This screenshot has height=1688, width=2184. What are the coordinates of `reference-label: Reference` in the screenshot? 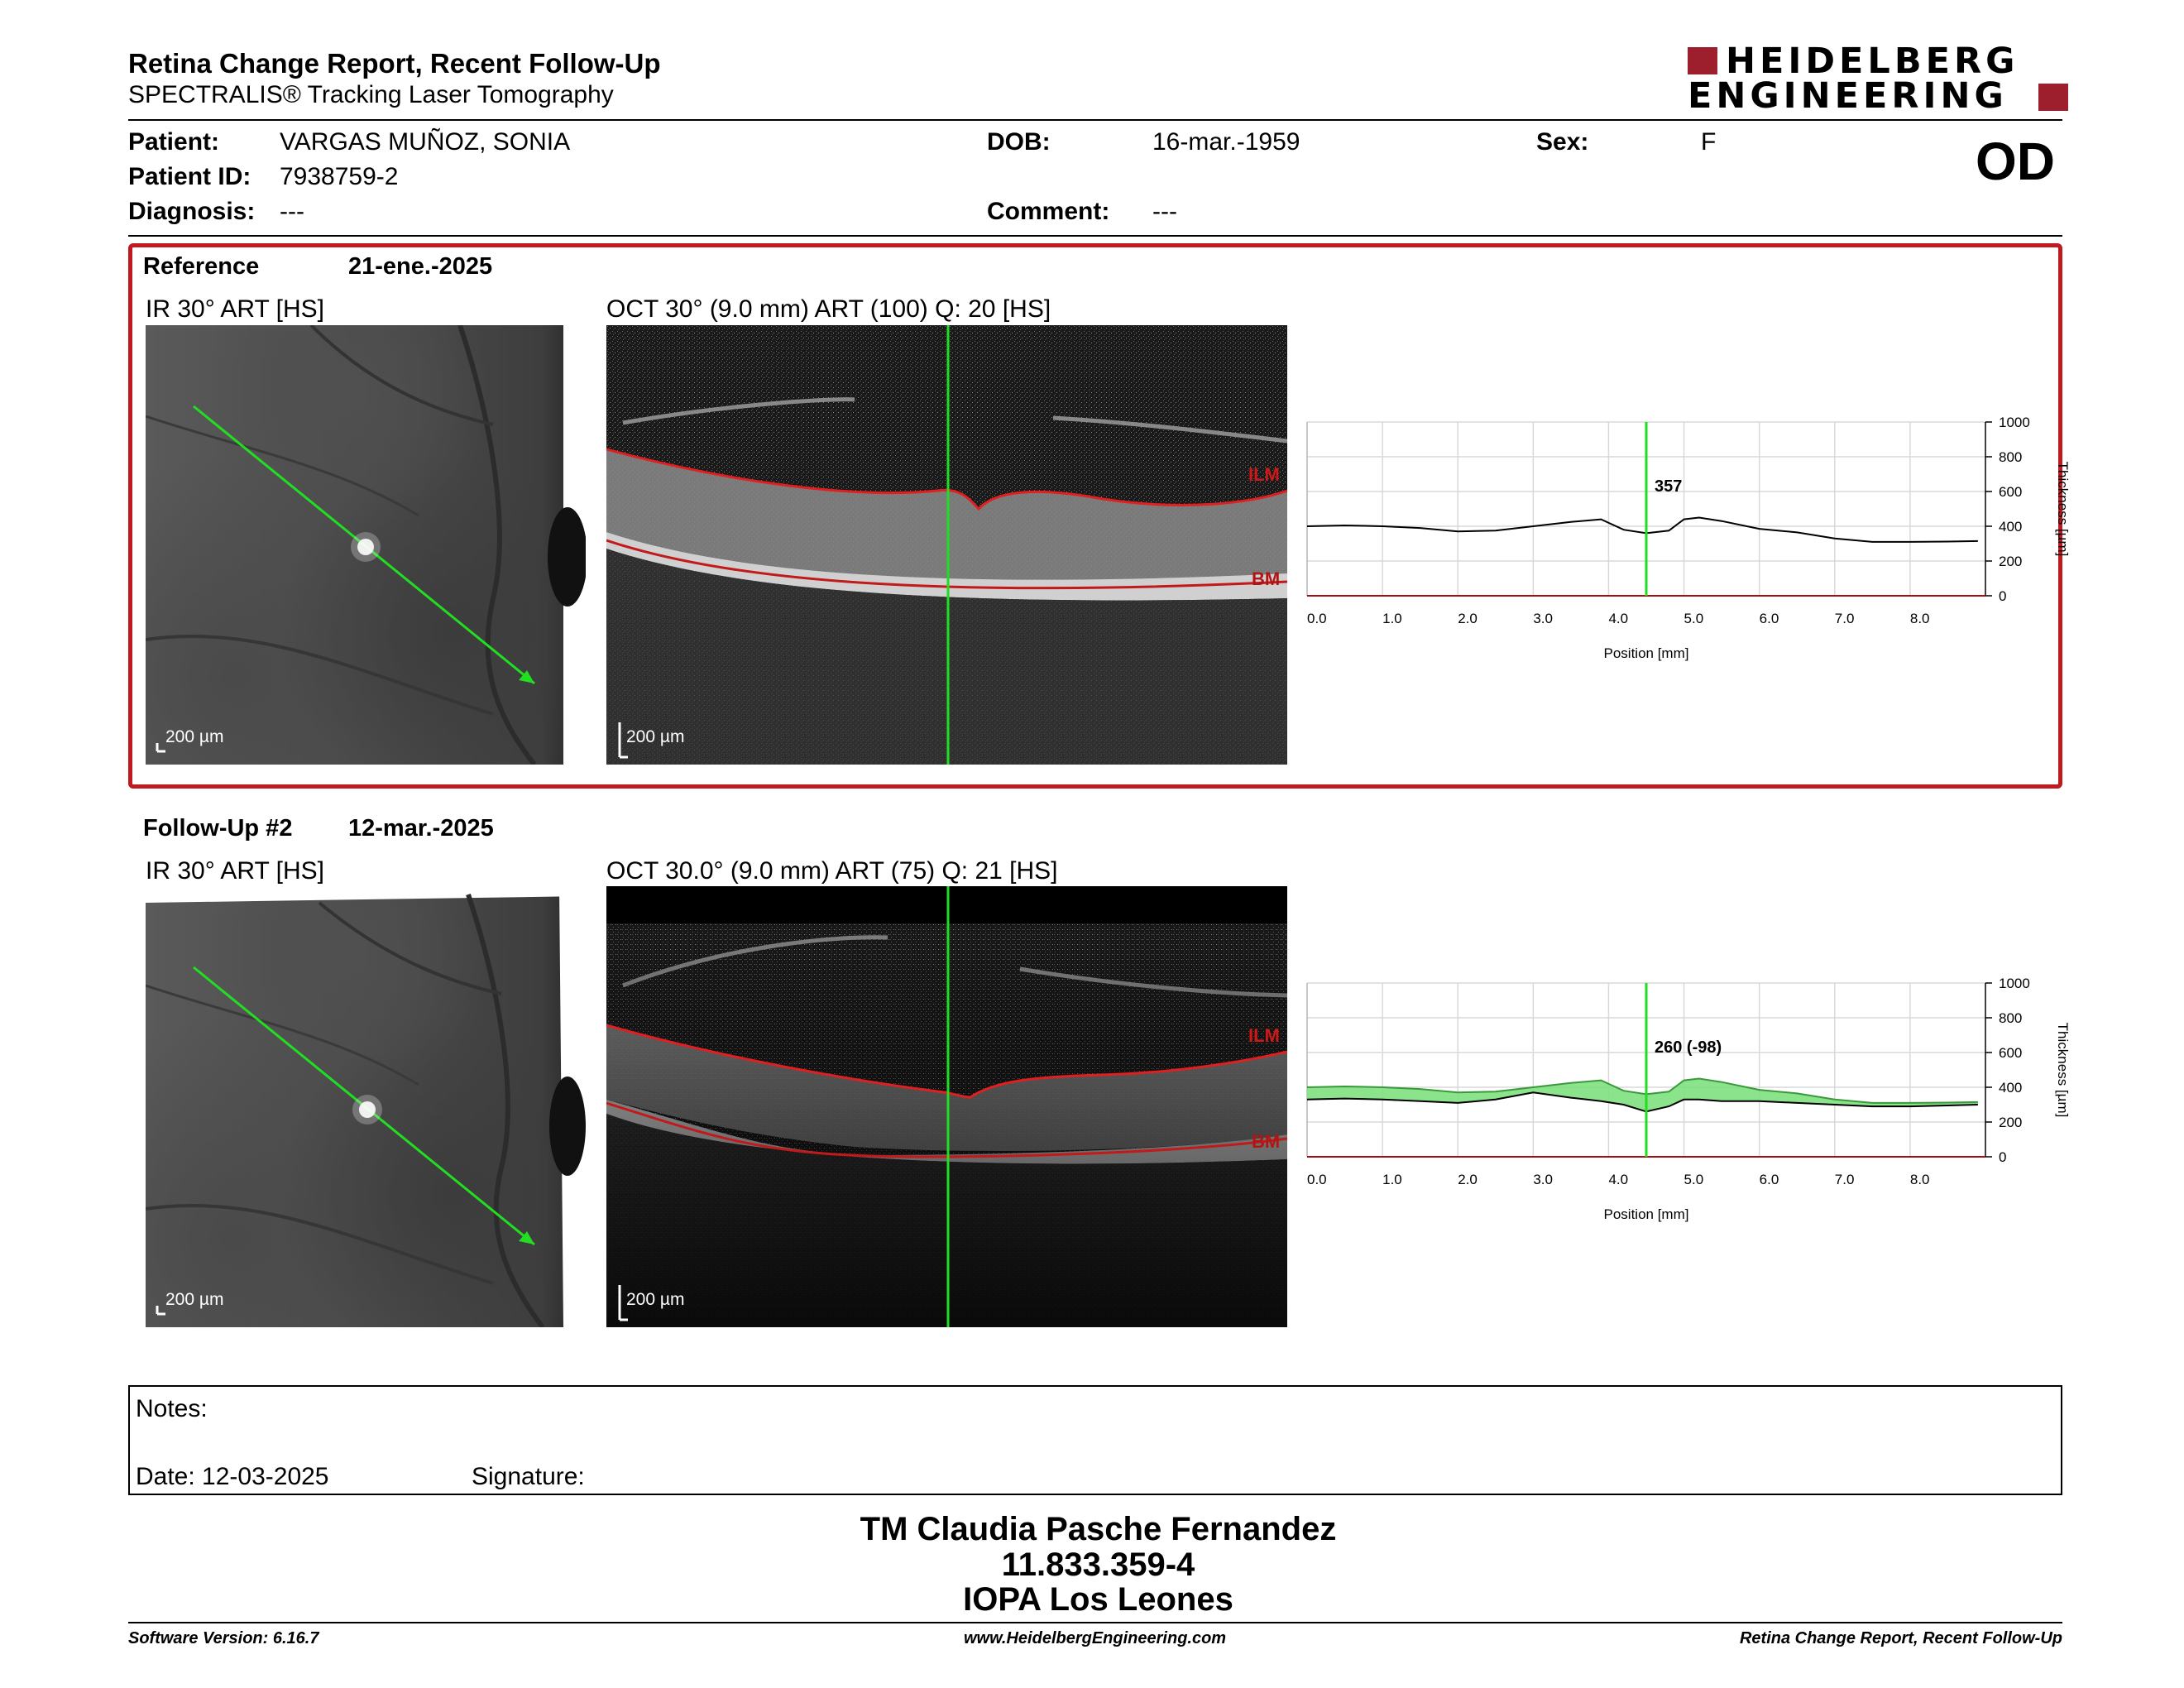 It's located at (201, 266).